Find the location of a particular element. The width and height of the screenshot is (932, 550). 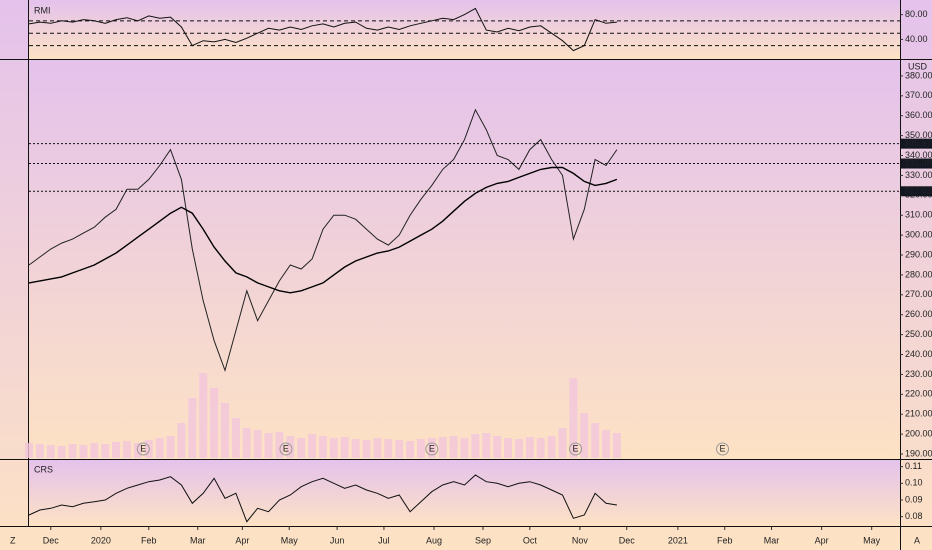

footer-left: Z is located at coordinates (13, 540).